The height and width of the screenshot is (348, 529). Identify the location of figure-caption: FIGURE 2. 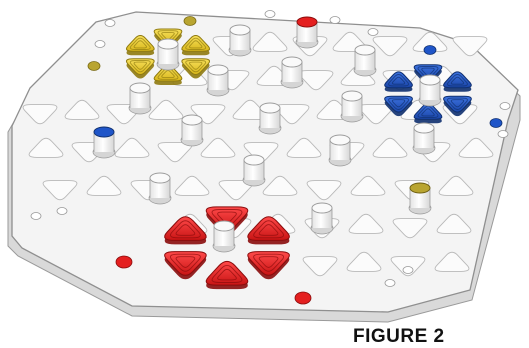
(399, 336).